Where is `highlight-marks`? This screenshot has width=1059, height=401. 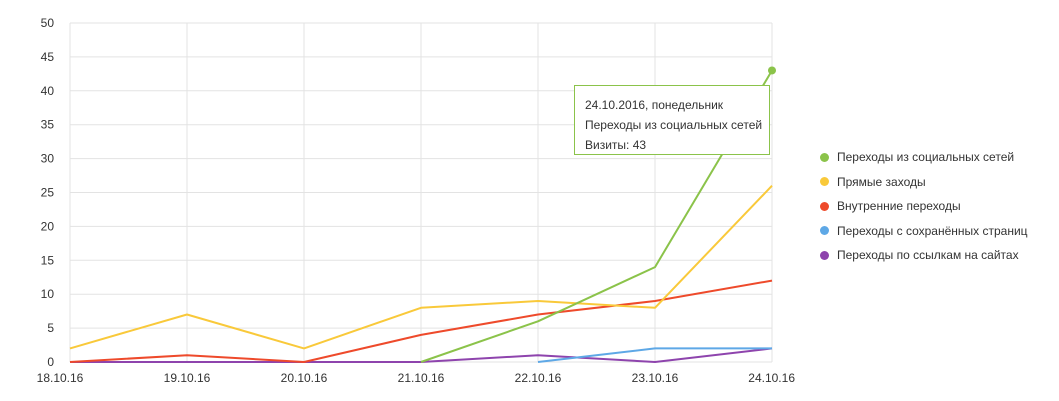 highlight-marks is located at coordinates (772, 70).